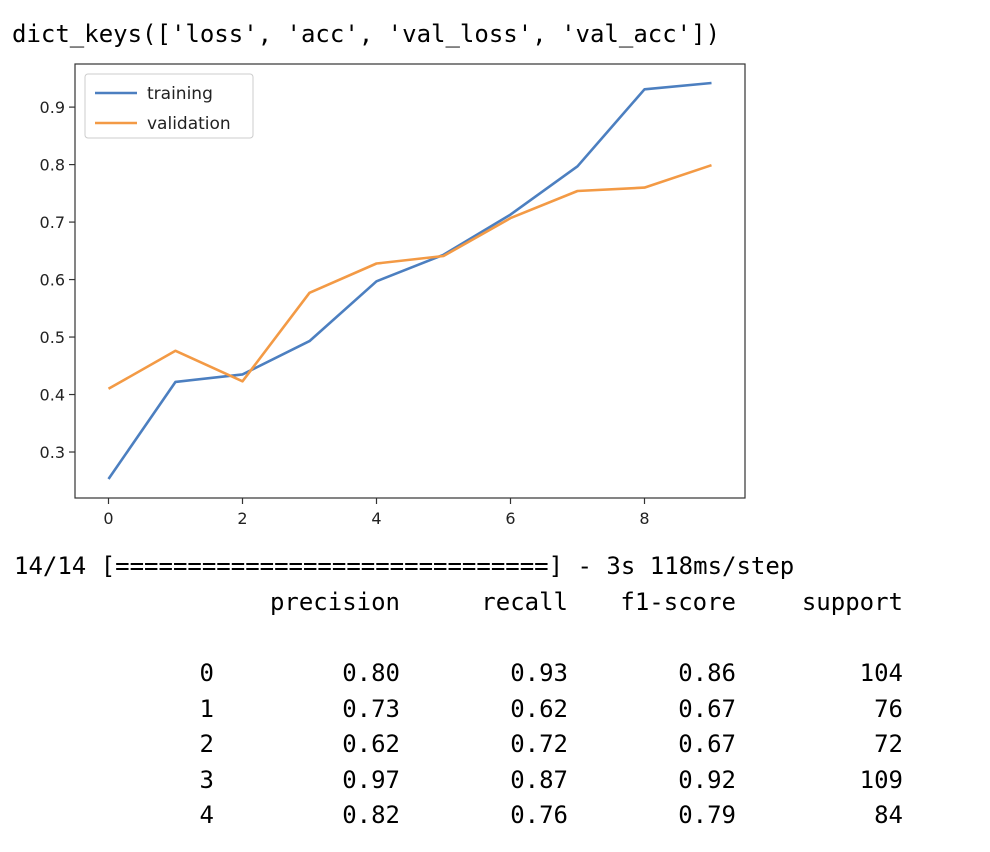 This screenshot has width=990, height=852. I want to click on report-row: 1 0.73 0.62 0.67 76, so click(495, 710).